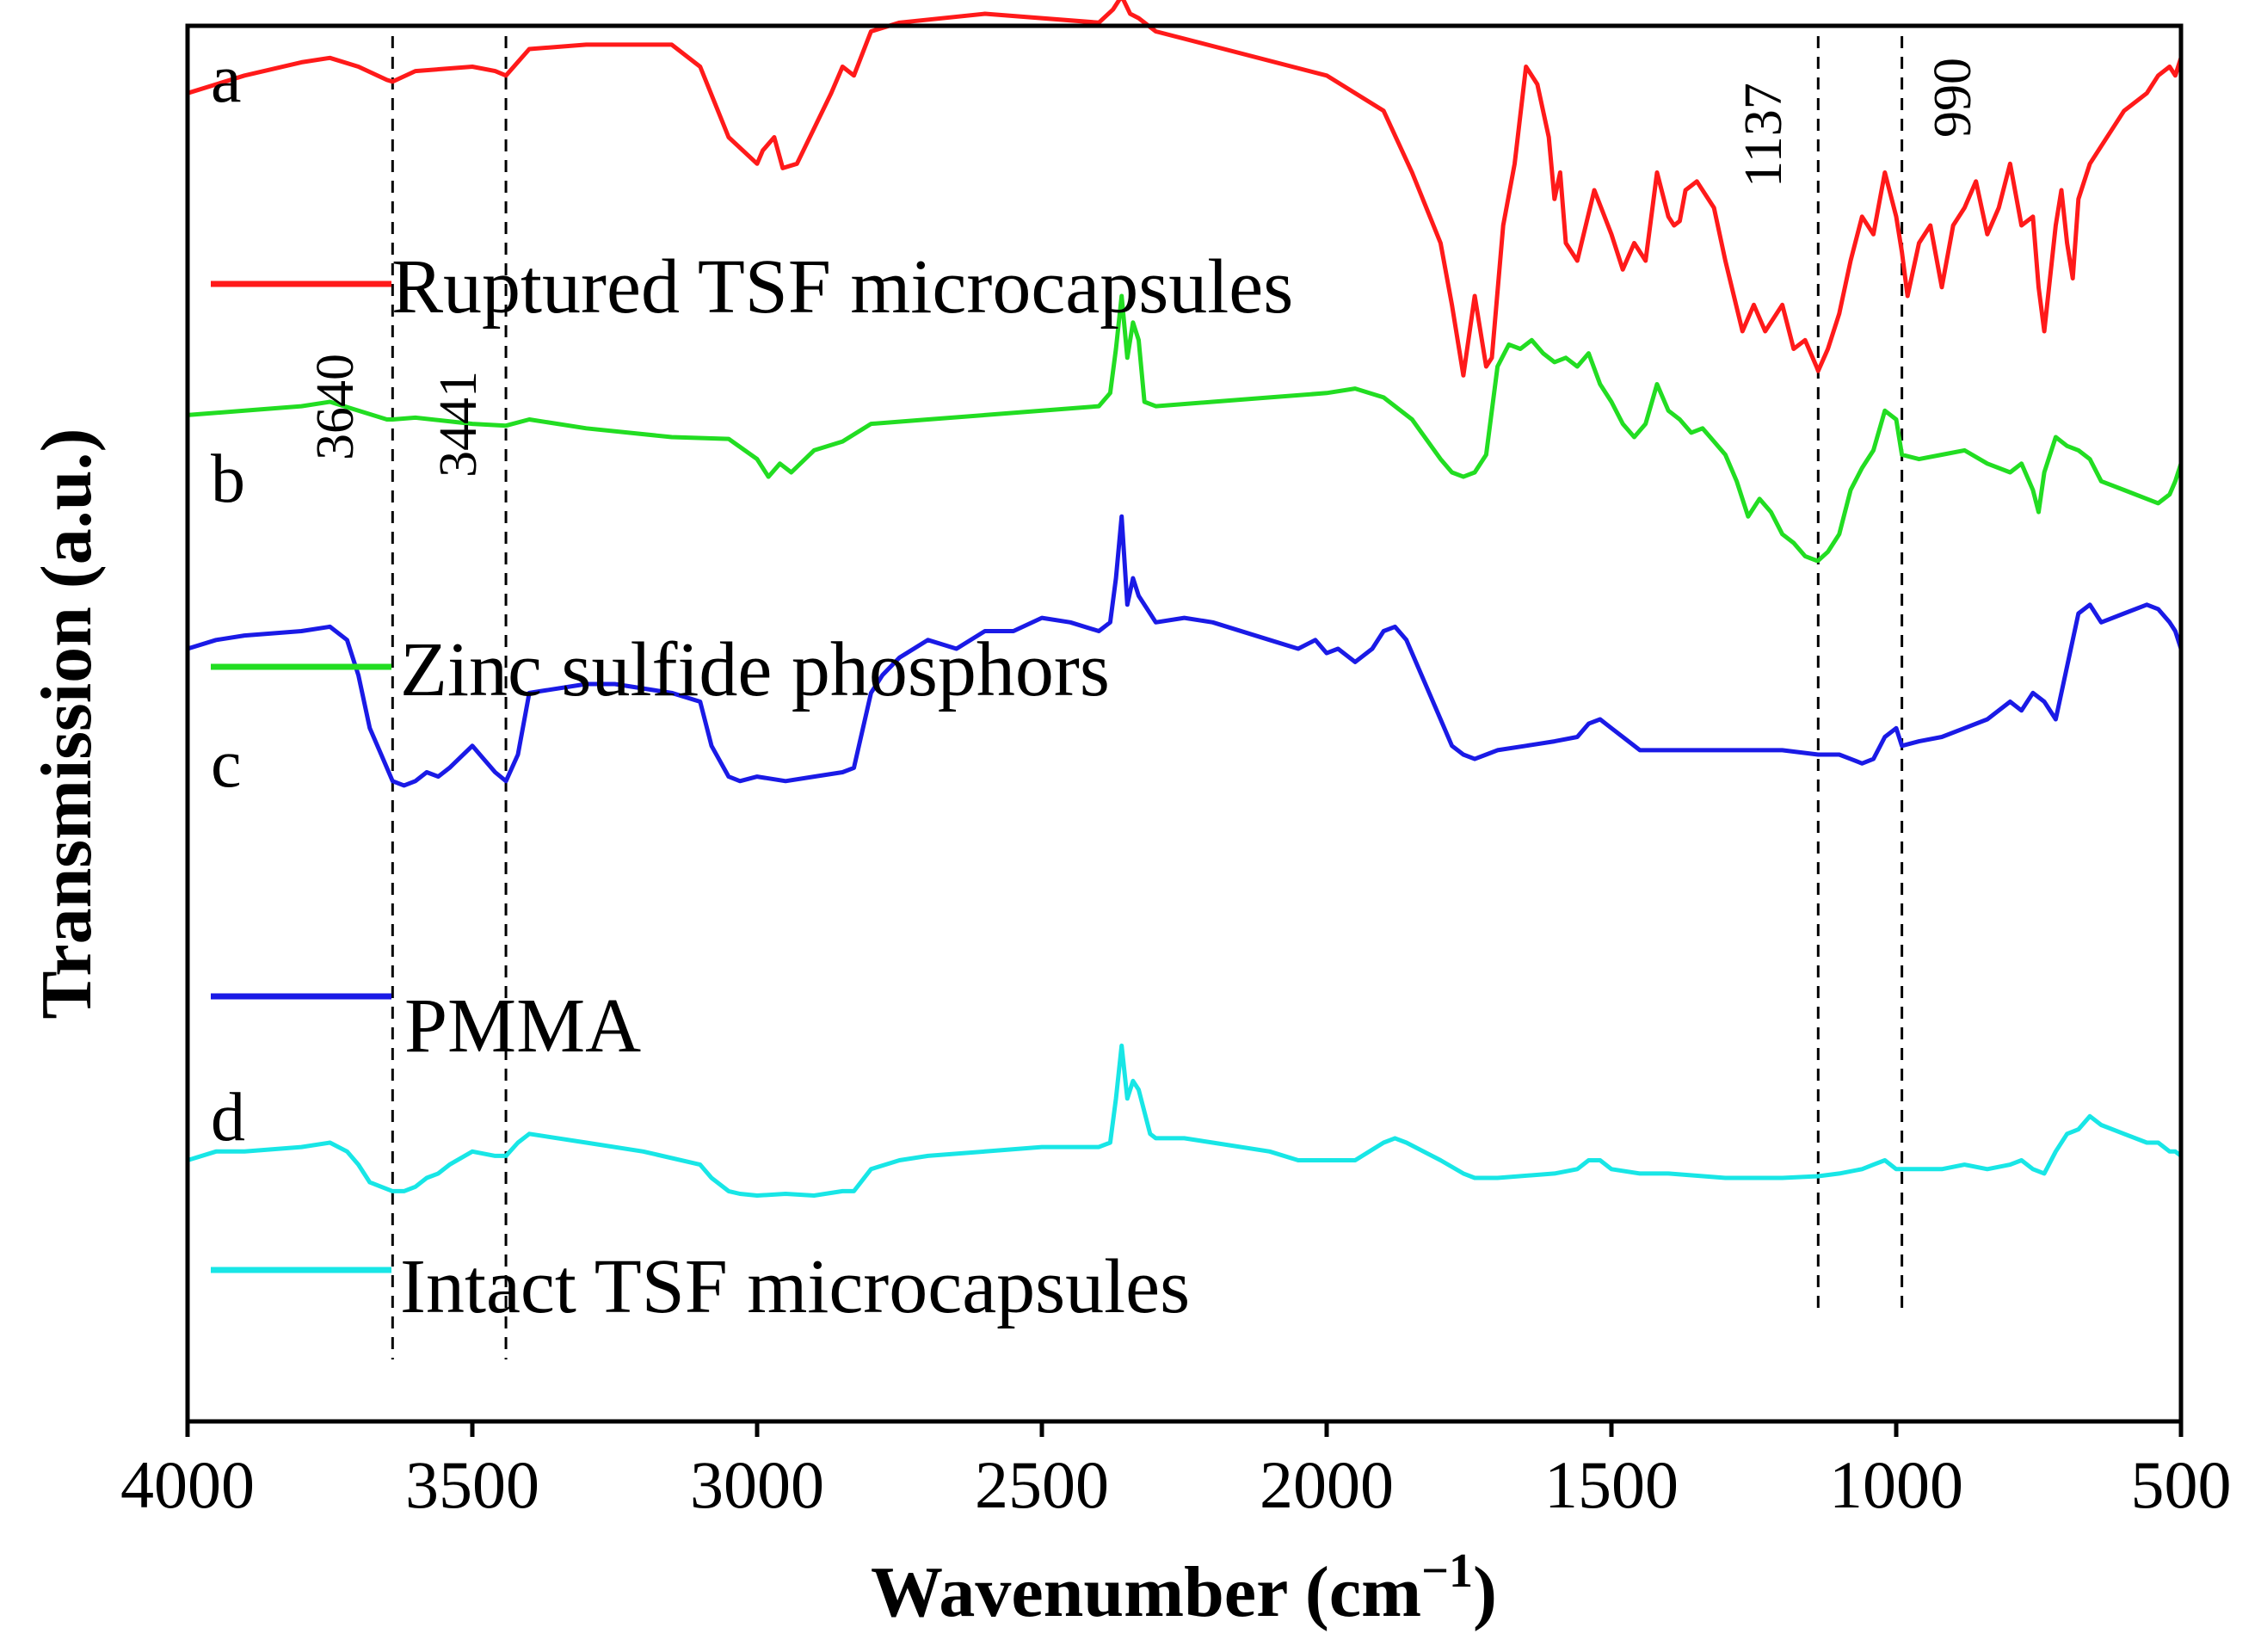 This screenshot has width=2261, height=1652. Describe the element at coordinates (755, 669) in the screenshot. I see `legend-label-zinc: Zinc sulfide phosphors` at that location.